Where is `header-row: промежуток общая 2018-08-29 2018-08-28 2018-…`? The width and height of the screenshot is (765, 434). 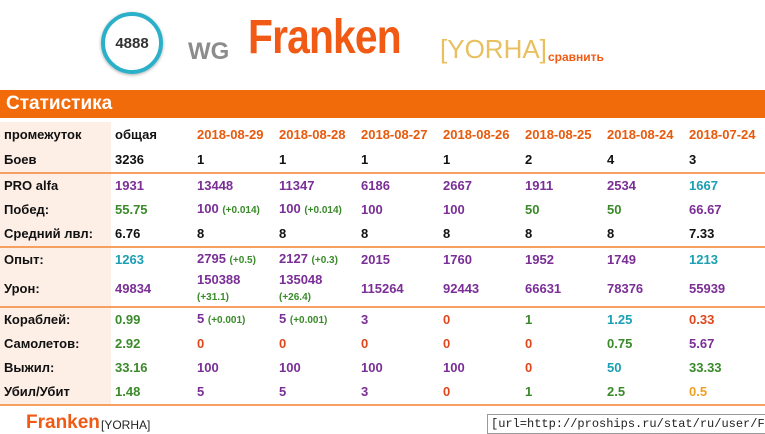 header-row: промежуток общая 2018-08-29 2018-08-28 2018-… is located at coordinates (382, 135).